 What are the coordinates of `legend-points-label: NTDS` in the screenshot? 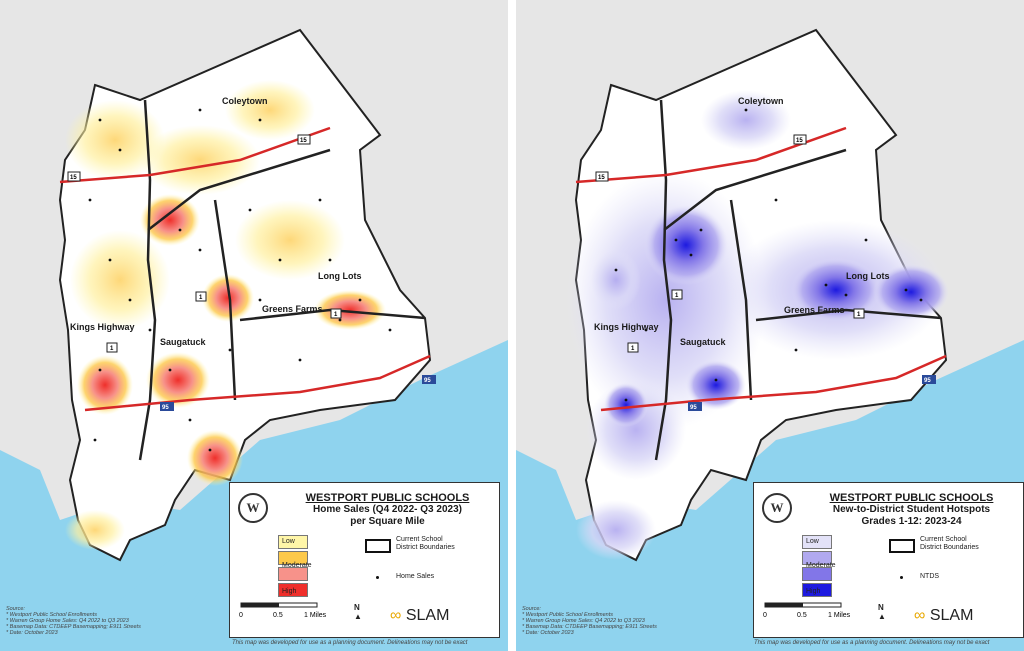 It's located at (930, 576).